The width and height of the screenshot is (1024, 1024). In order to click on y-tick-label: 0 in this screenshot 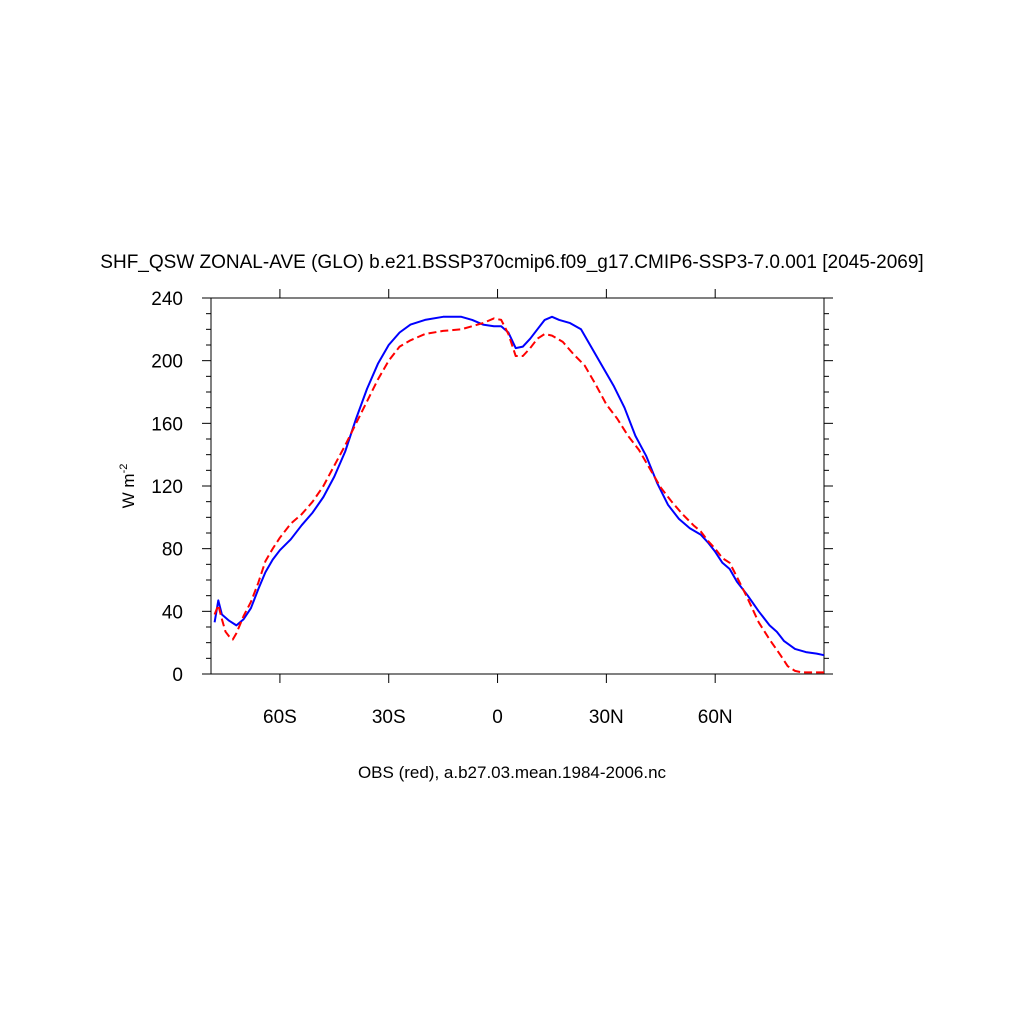, I will do `click(177, 675)`.